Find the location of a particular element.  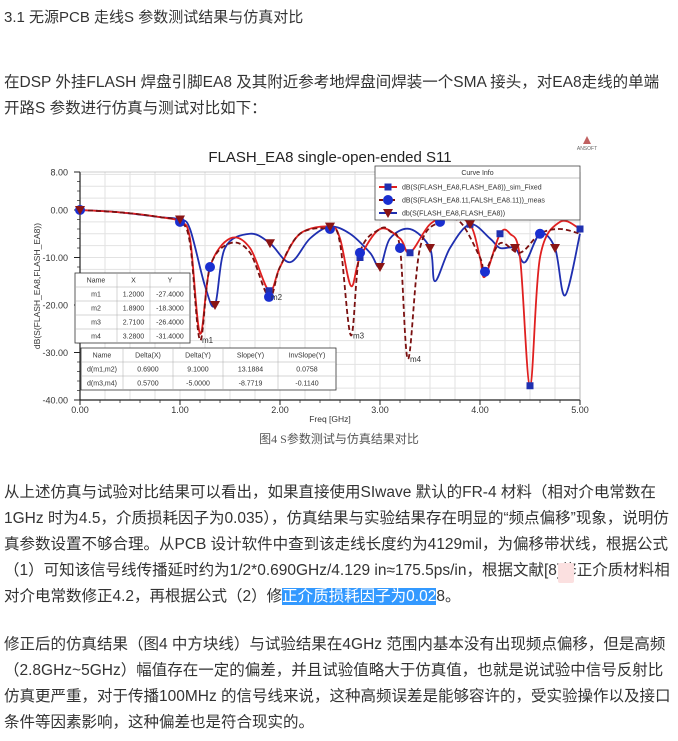

selected-text: 正介质损耗因子为0.02 is located at coordinates (359, 596).